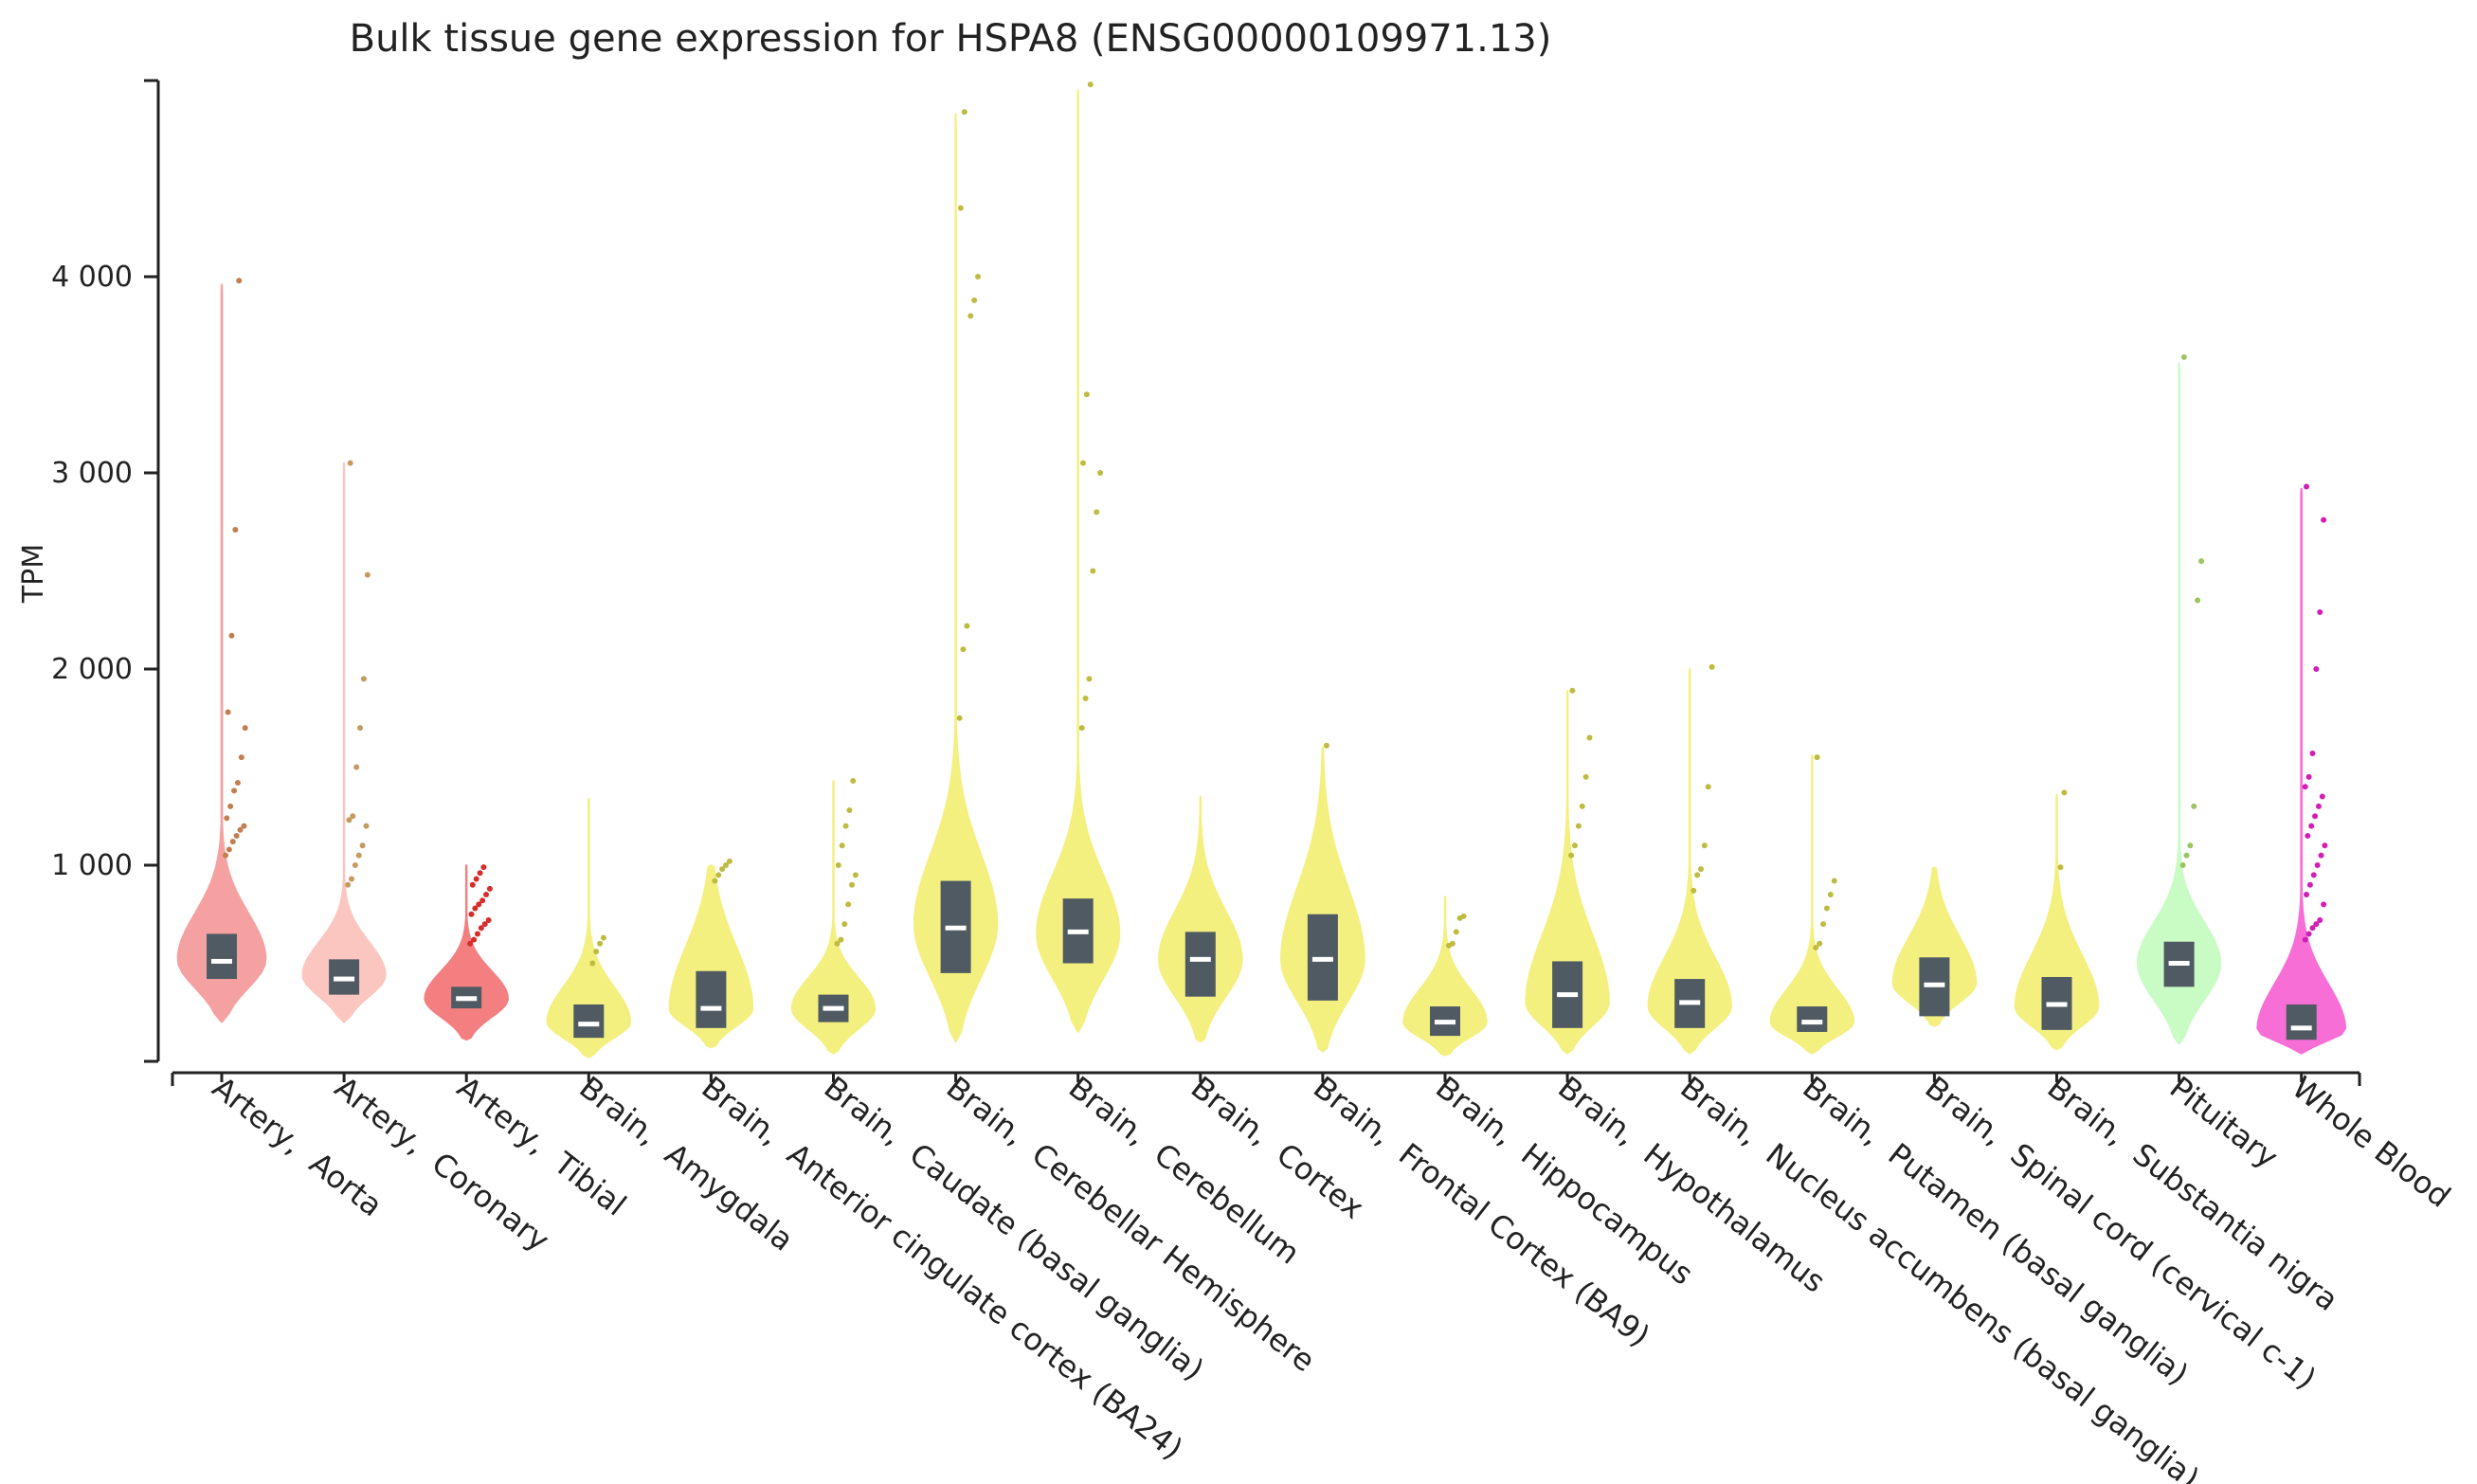 The image size is (2477, 1484). I want to click on x-category-label: Brain, Cerebellum, so click(1185, 1170).